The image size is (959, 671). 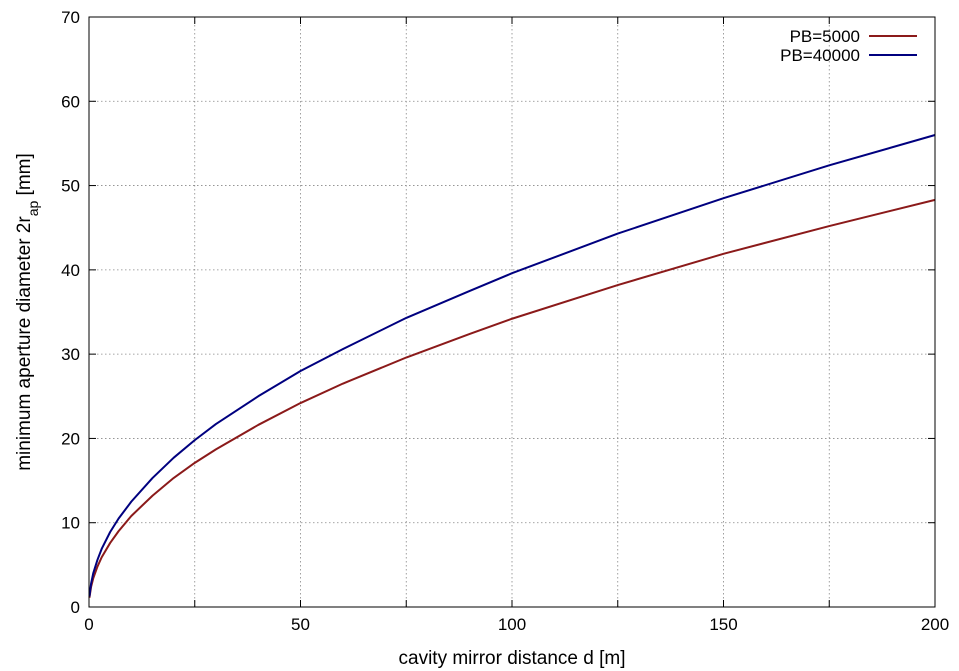 I want to click on x-tick-label: 150, so click(x=723, y=624).